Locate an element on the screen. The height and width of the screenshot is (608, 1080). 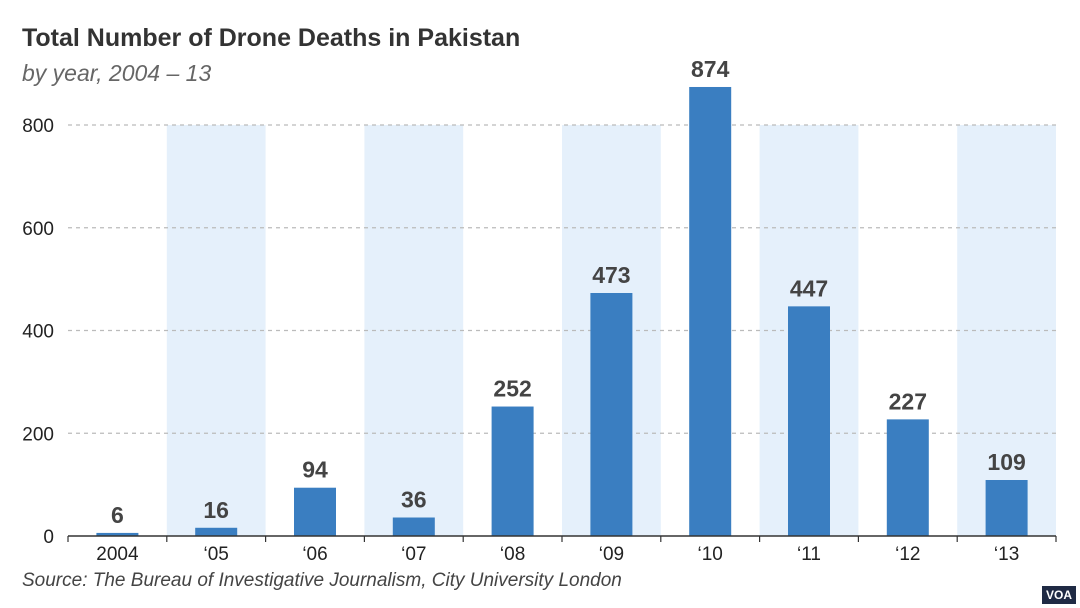
y-axis-ticks: 0 200 400 600 800 is located at coordinates (38, 332).